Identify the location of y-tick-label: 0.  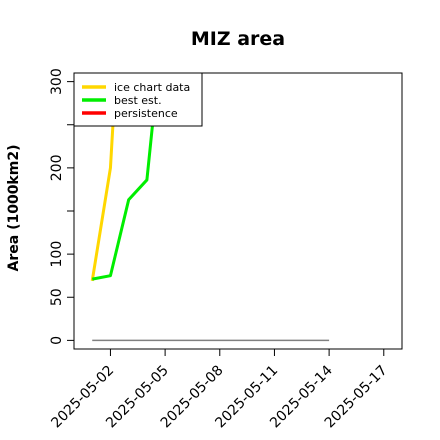
(57, 340).